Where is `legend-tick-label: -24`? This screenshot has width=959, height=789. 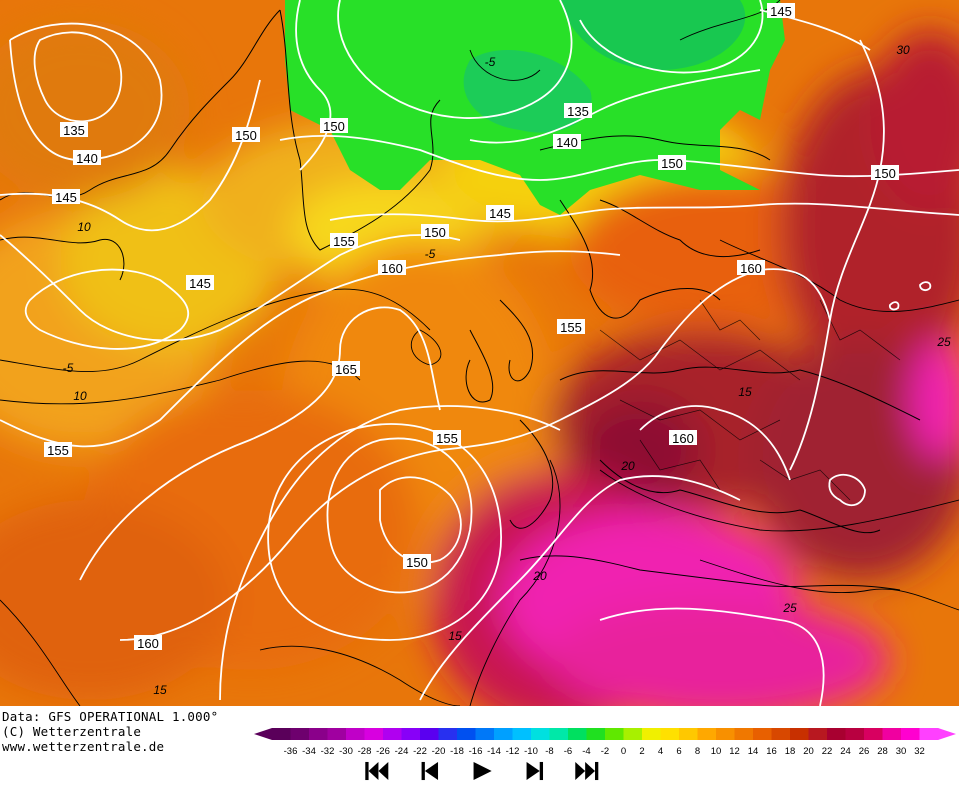 legend-tick-label: -24 is located at coordinates (402, 751).